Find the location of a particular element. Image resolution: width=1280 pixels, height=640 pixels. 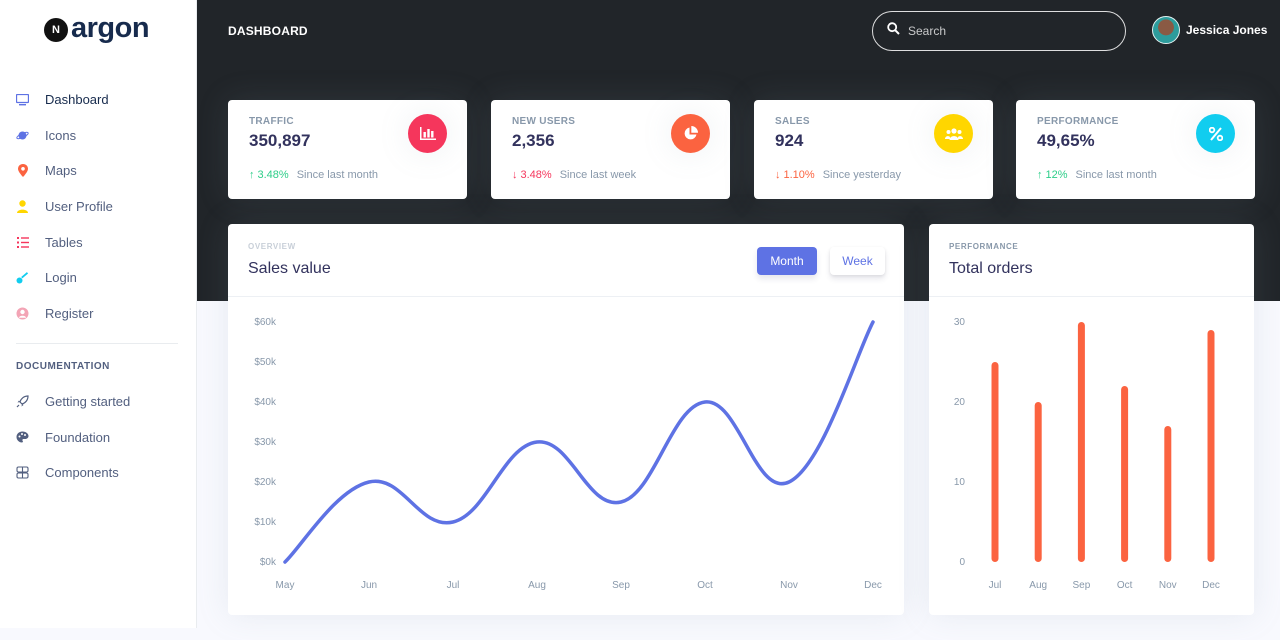

card-overline: PERFORMANCE is located at coordinates (984, 246).